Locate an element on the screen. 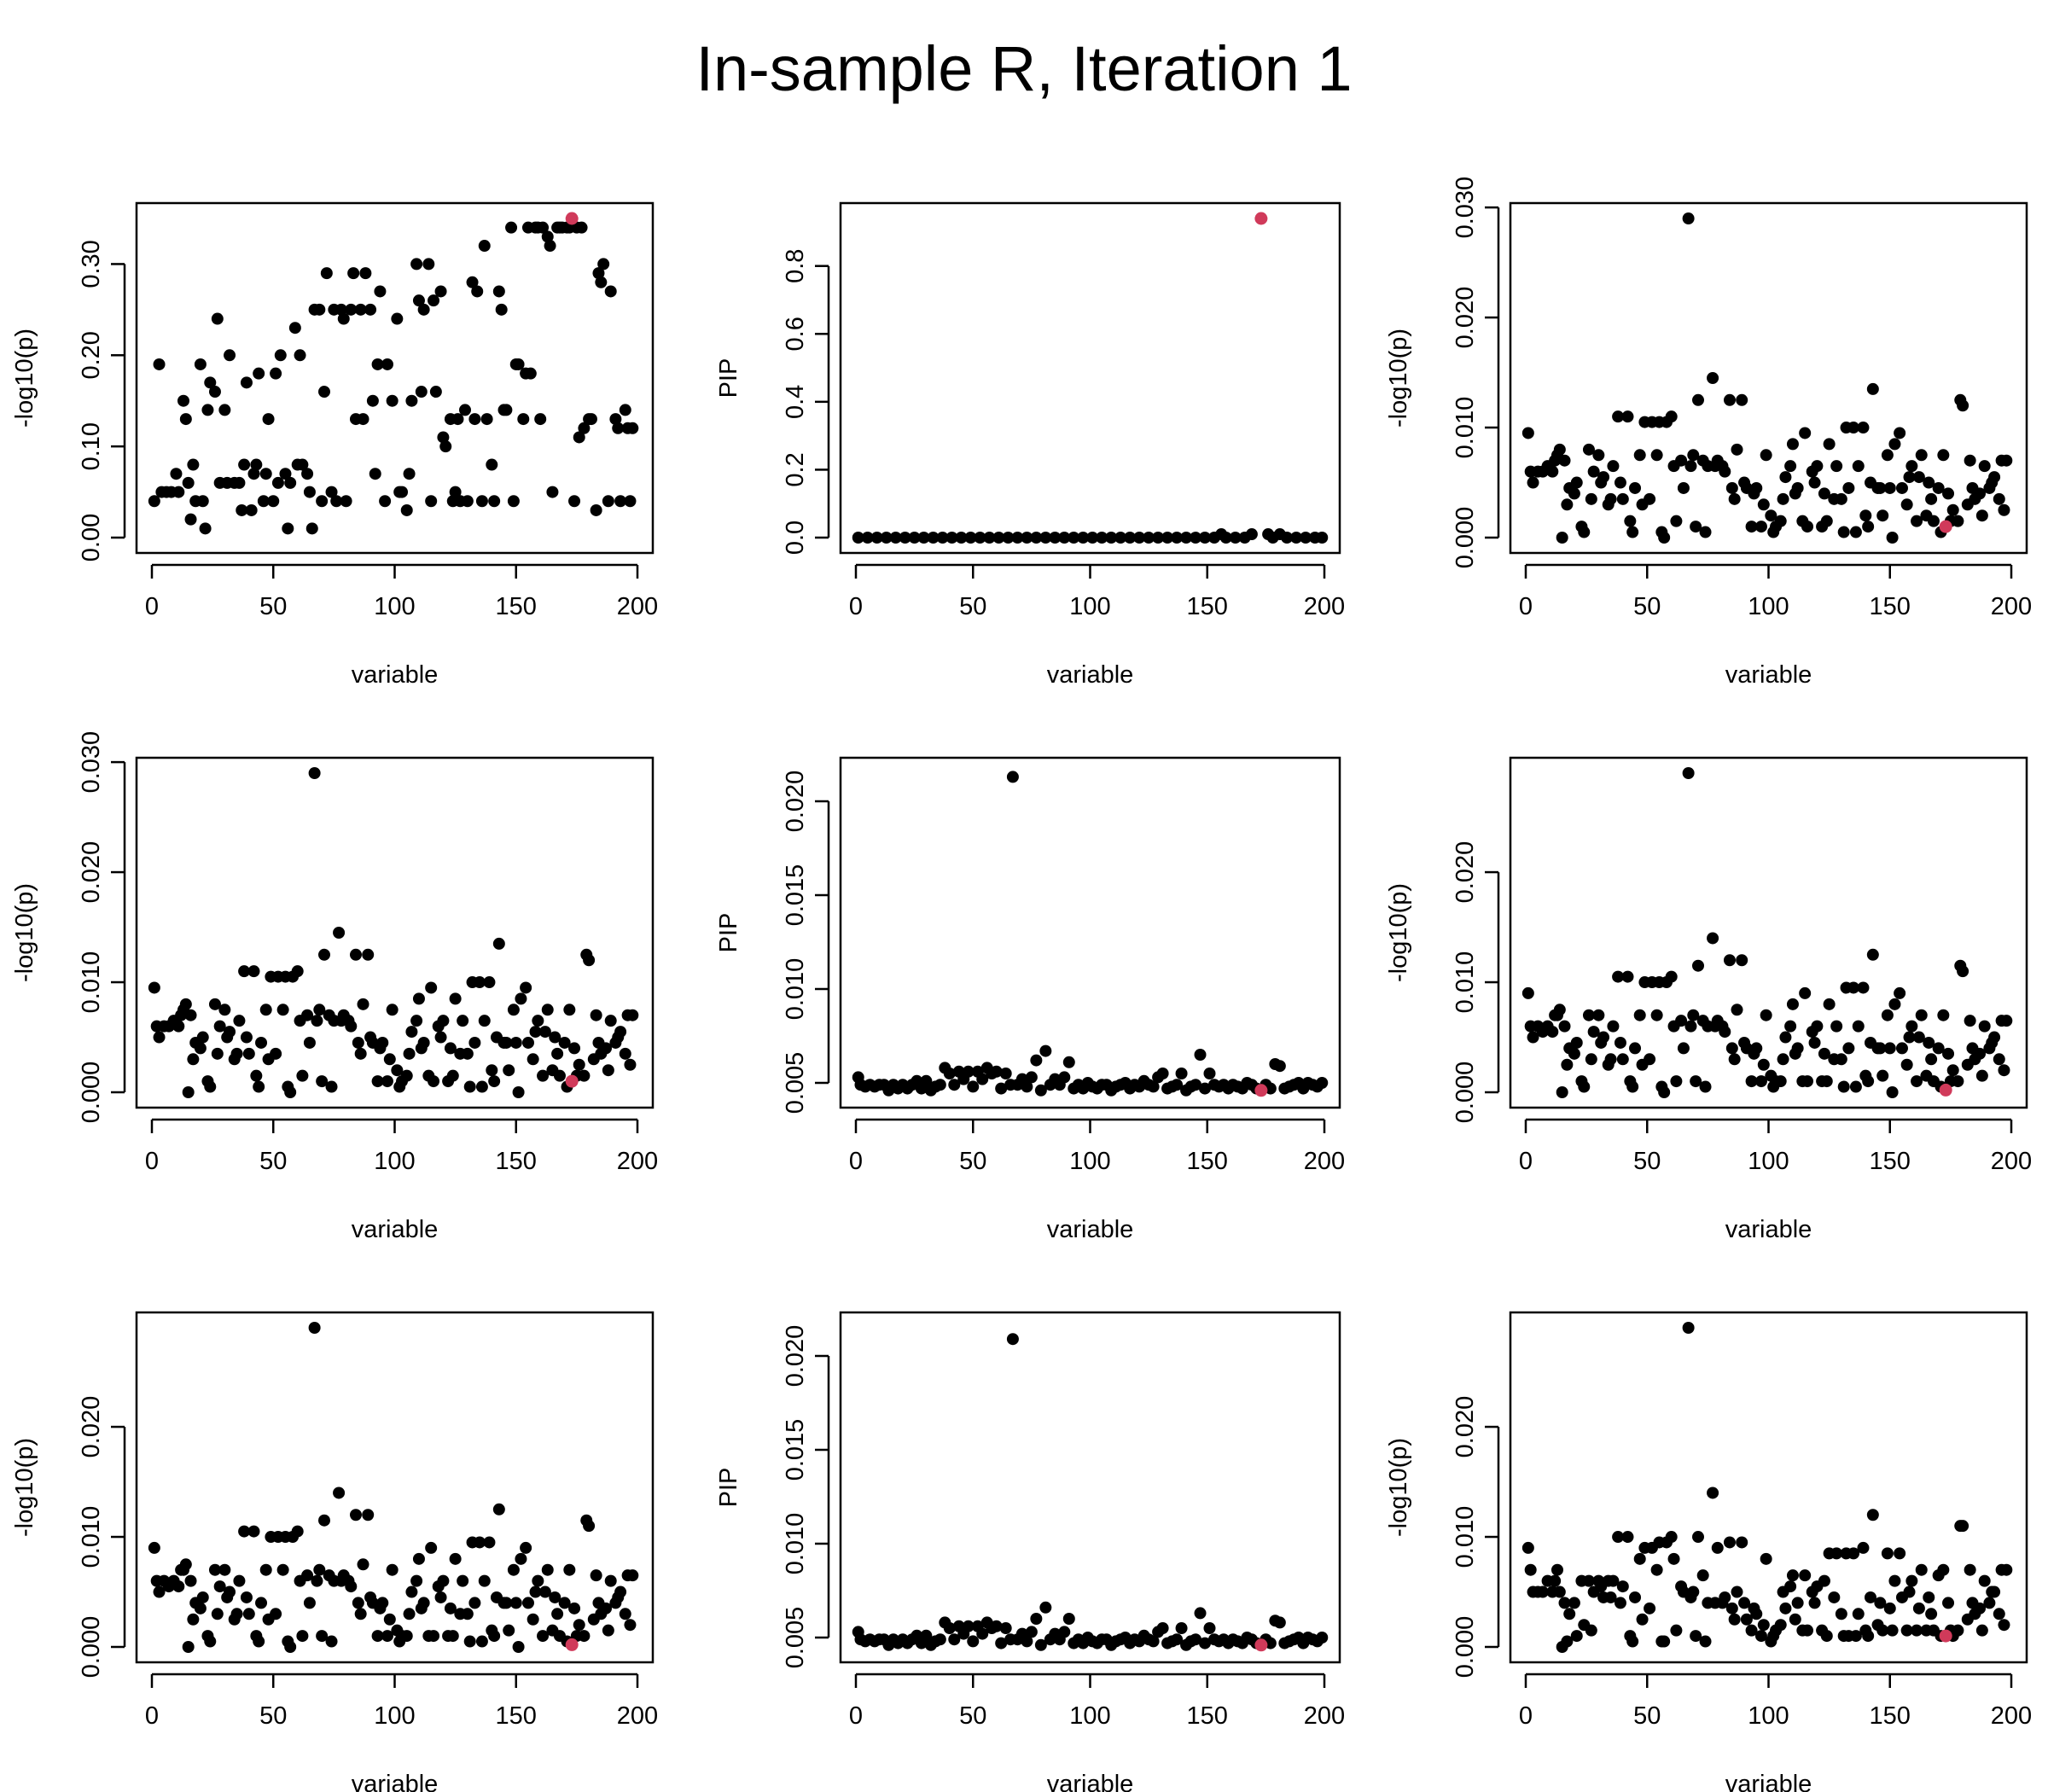  x-tick-label: 100 is located at coordinates (394, 606).